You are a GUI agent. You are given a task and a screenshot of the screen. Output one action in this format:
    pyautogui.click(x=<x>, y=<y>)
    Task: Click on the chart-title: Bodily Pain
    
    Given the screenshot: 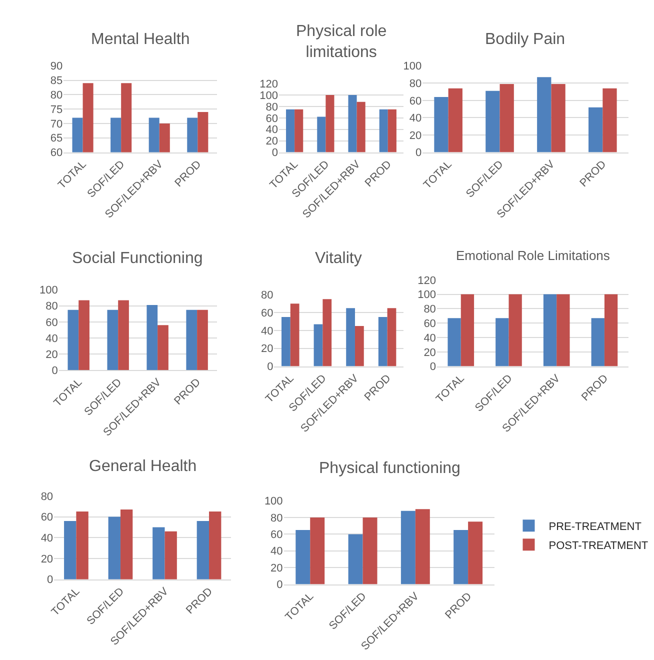 What is the action you would take?
    pyautogui.click(x=525, y=39)
    